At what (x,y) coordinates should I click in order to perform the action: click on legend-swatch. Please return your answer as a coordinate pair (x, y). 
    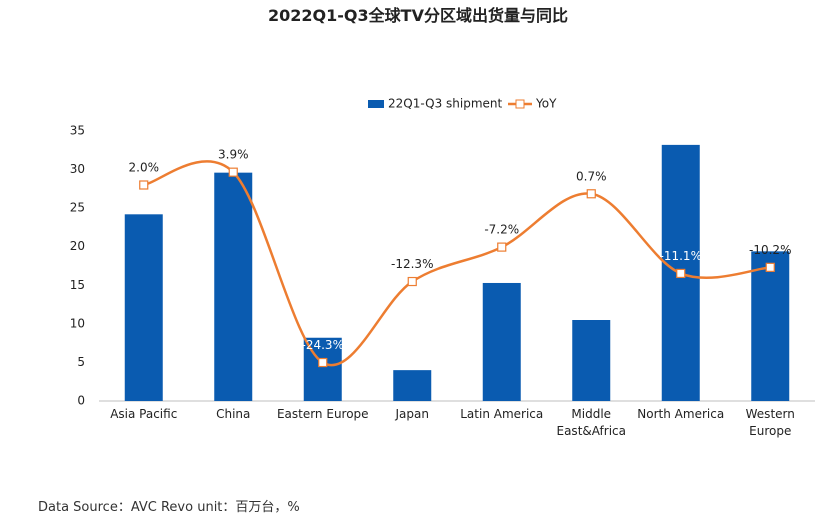
    Looking at the image, I should click on (376, 104).